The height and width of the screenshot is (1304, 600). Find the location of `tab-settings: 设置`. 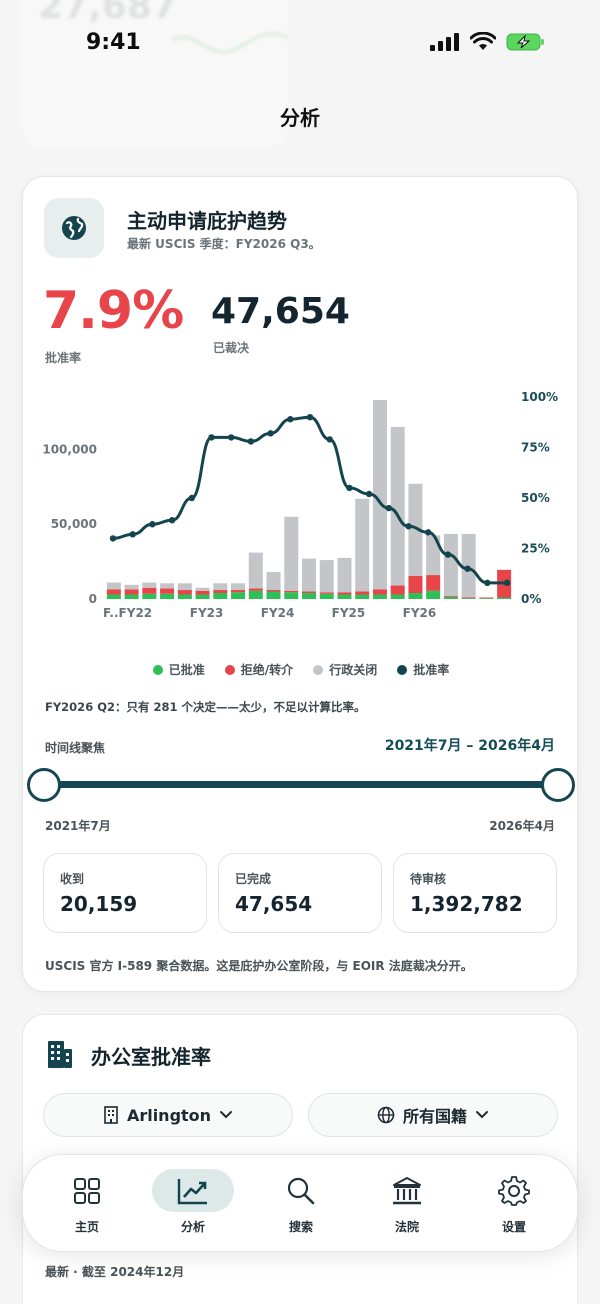

tab-settings: 设置 is located at coordinates (514, 1202).